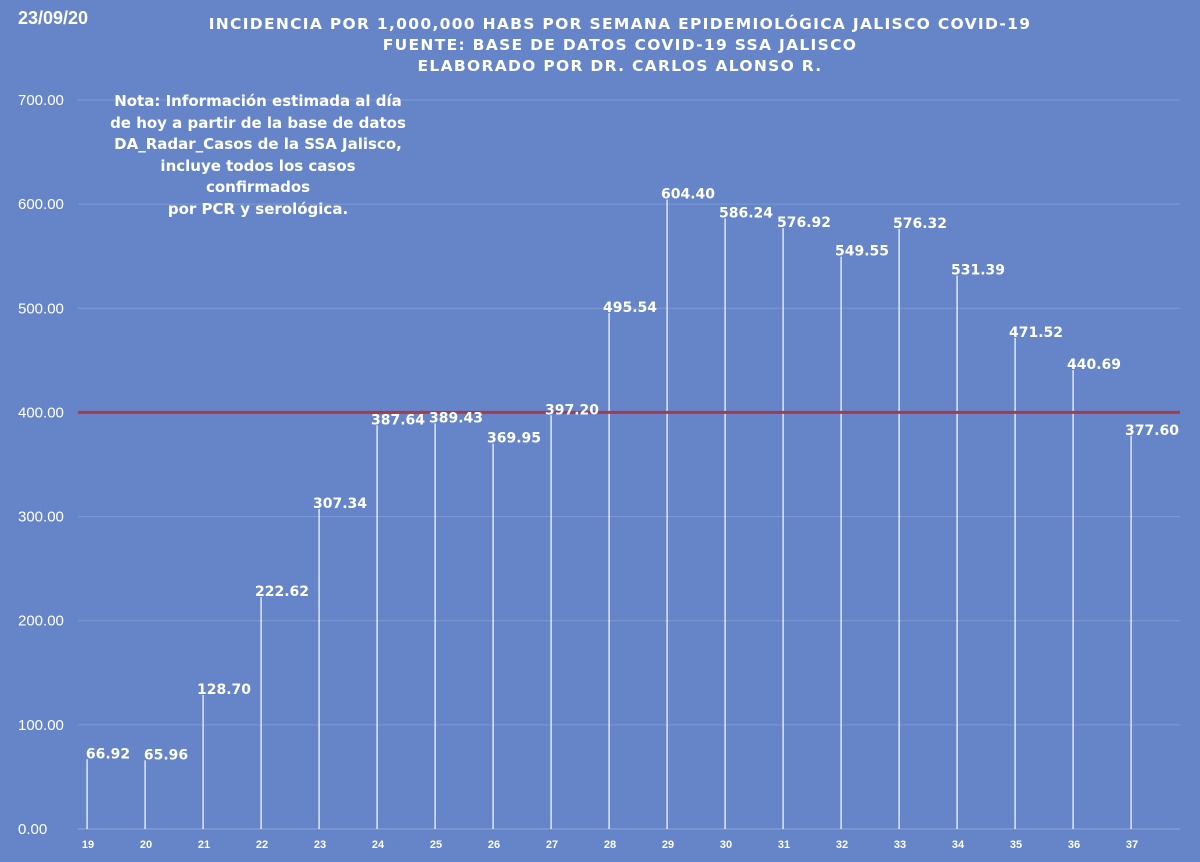 This screenshot has width=1200, height=862. I want to click on y-tick-label: 200.00, so click(41, 621).